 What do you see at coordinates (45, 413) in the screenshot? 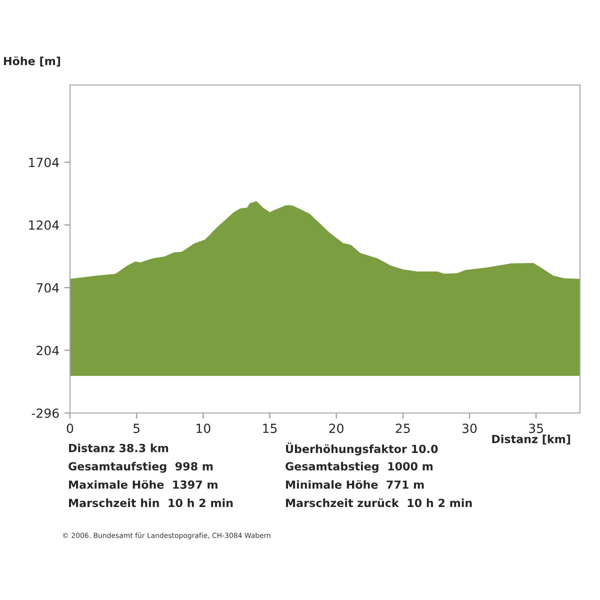
I see `y-tick-label: -296` at bounding box center [45, 413].